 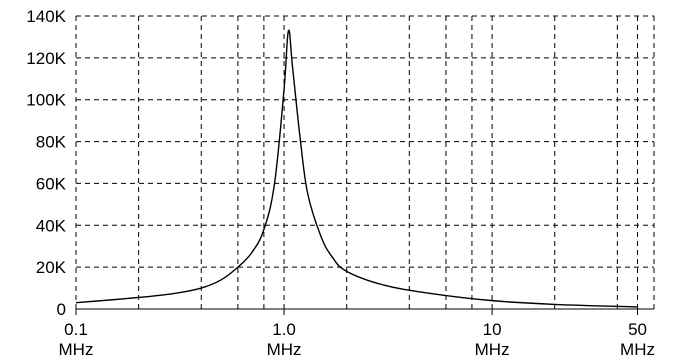 I want to click on x-tick-label: 0.1, so click(x=76, y=329).